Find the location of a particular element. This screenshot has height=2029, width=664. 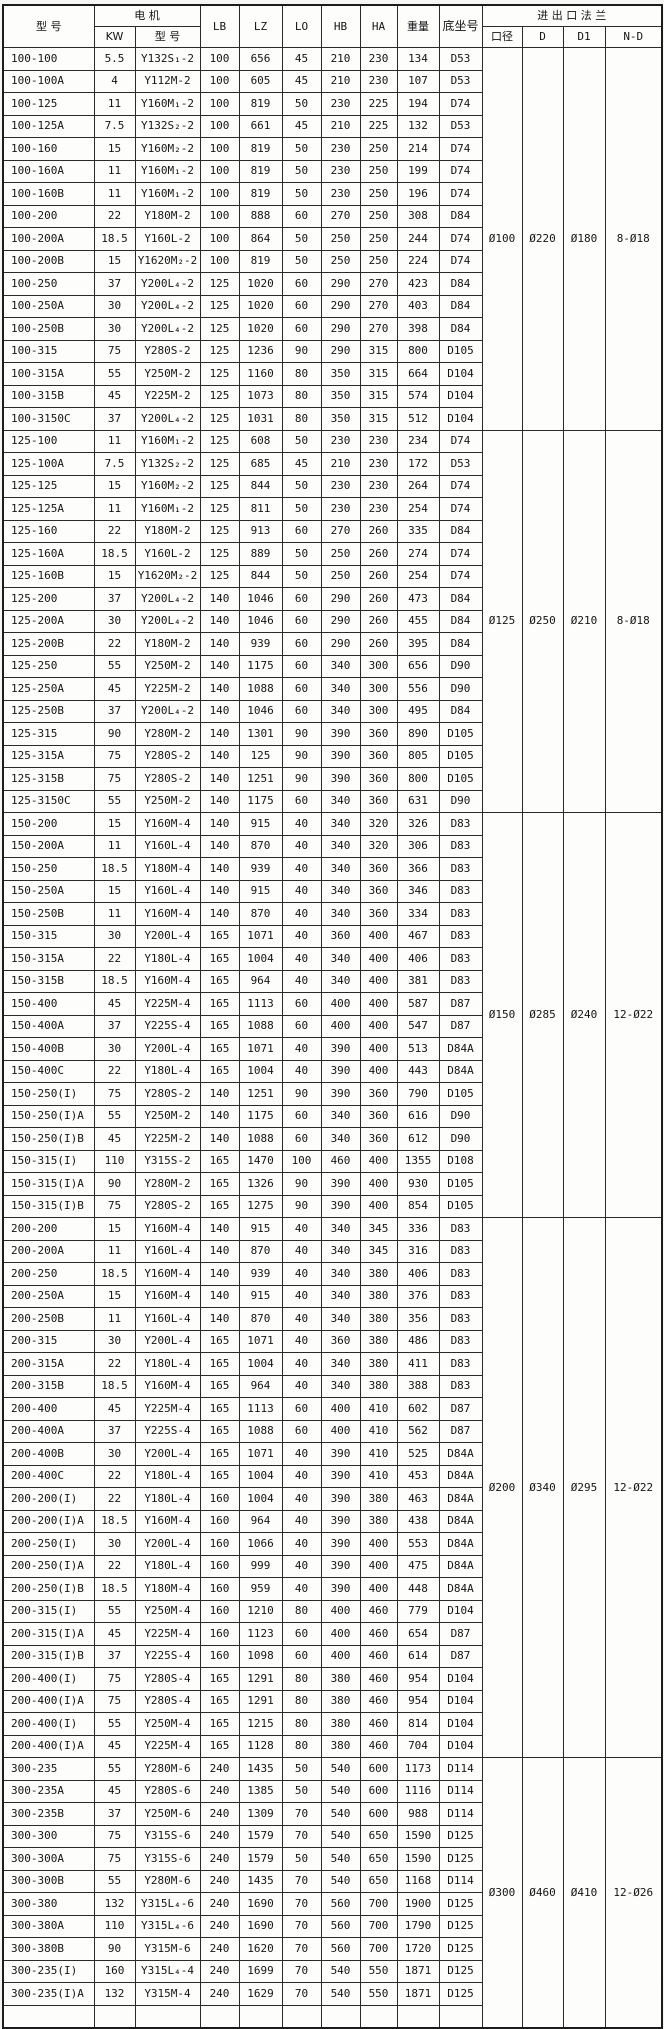

cell-lz: 1690 is located at coordinates (260, 1926).